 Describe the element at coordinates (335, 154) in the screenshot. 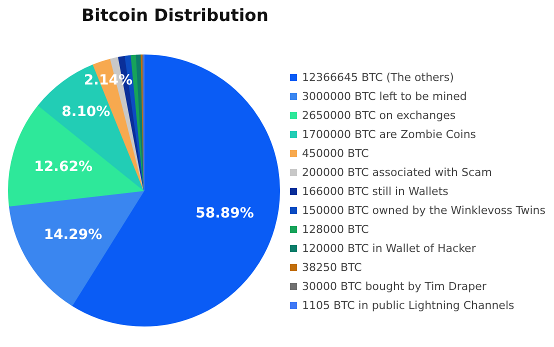

I see `legend-label: 450000 BTC` at that location.